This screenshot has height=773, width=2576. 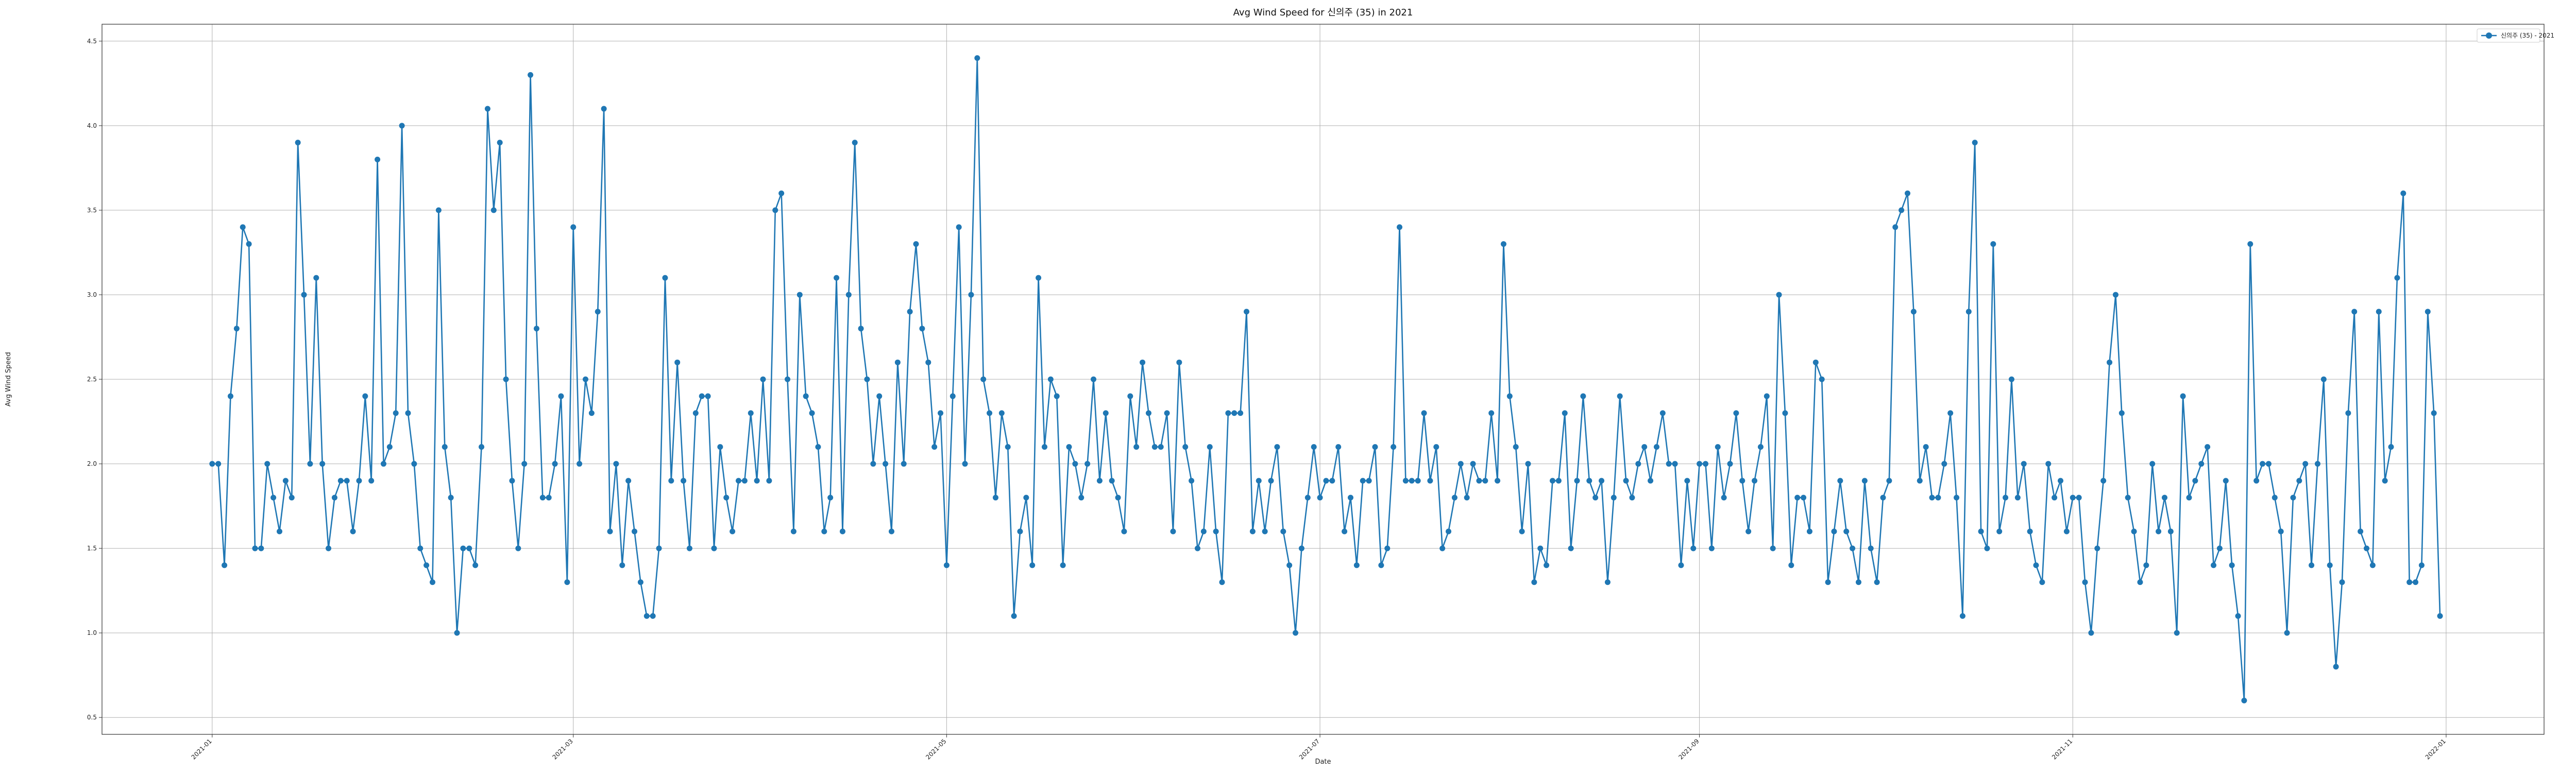 What do you see at coordinates (2515, 35) in the screenshot?
I see `legend: 신의주 (35) - 2021` at bounding box center [2515, 35].